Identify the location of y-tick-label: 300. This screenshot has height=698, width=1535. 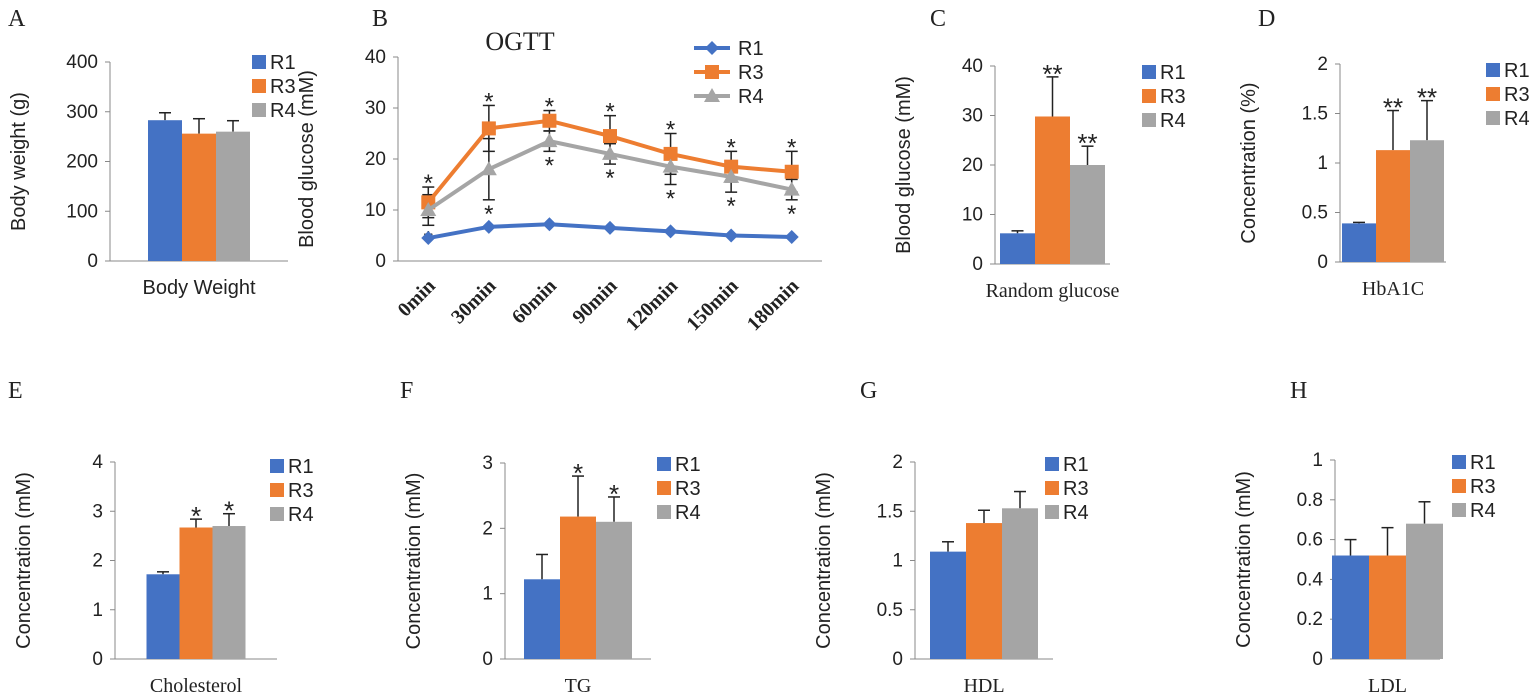
(82, 112).